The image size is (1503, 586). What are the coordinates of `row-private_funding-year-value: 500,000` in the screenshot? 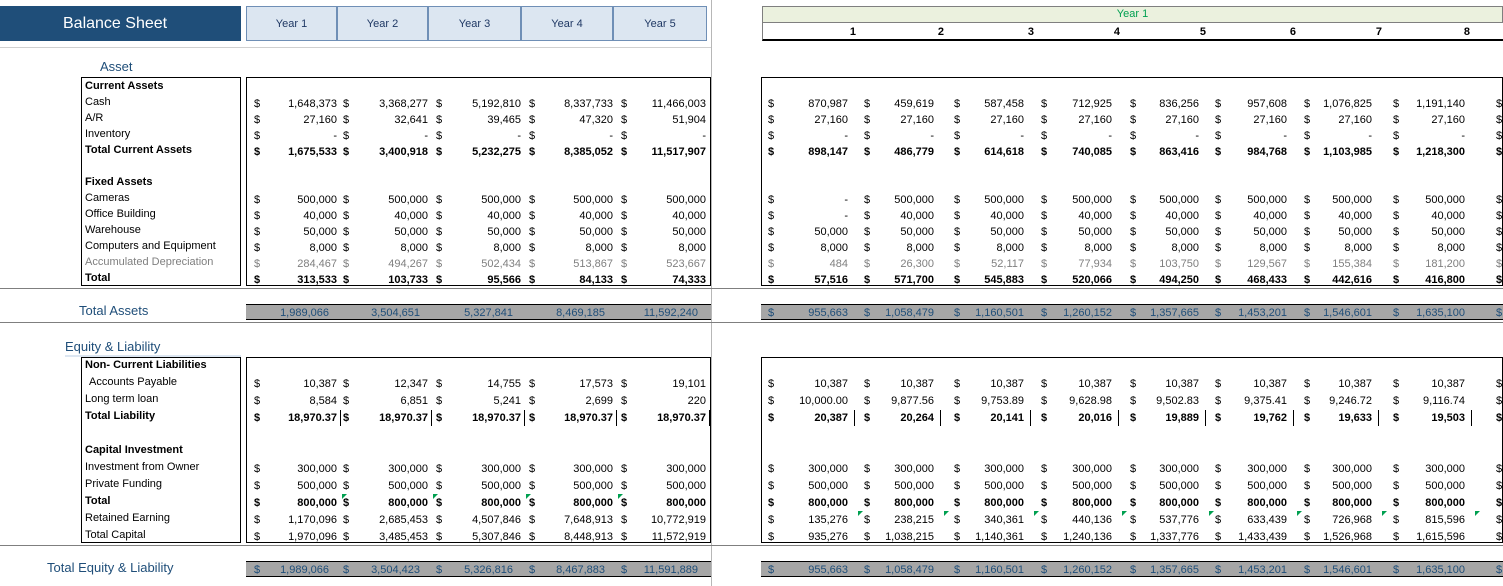 It's located at (501, 486).